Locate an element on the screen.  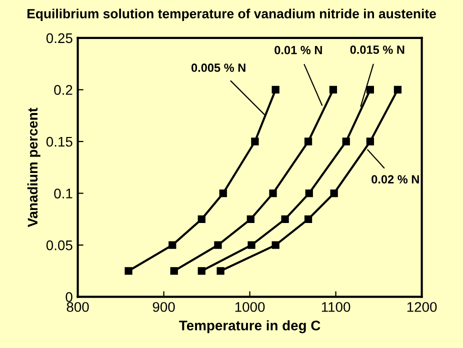
y-axis-title: Vanadium percent is located at coordinates (33, 168).